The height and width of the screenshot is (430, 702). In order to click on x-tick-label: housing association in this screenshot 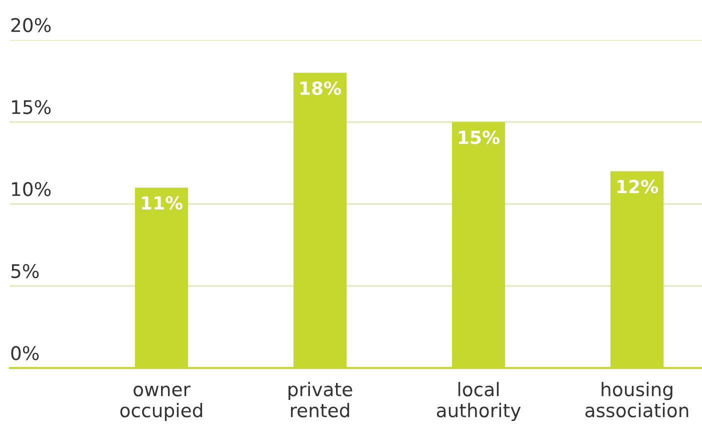, I will do `click(636, 400)`.